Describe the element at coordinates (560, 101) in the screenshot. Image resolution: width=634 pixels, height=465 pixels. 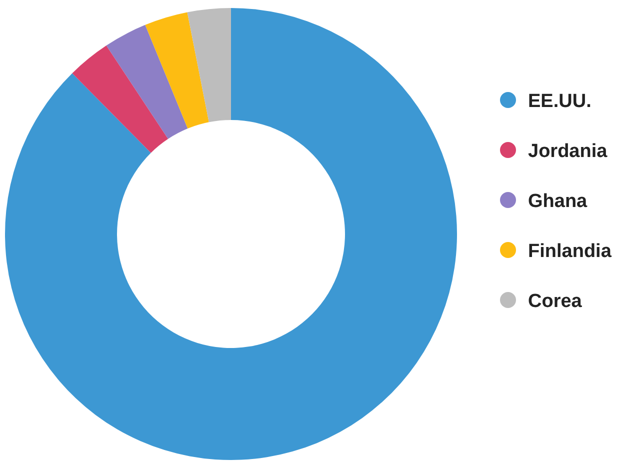
I see `legend-label: EE.UU.` at that location.